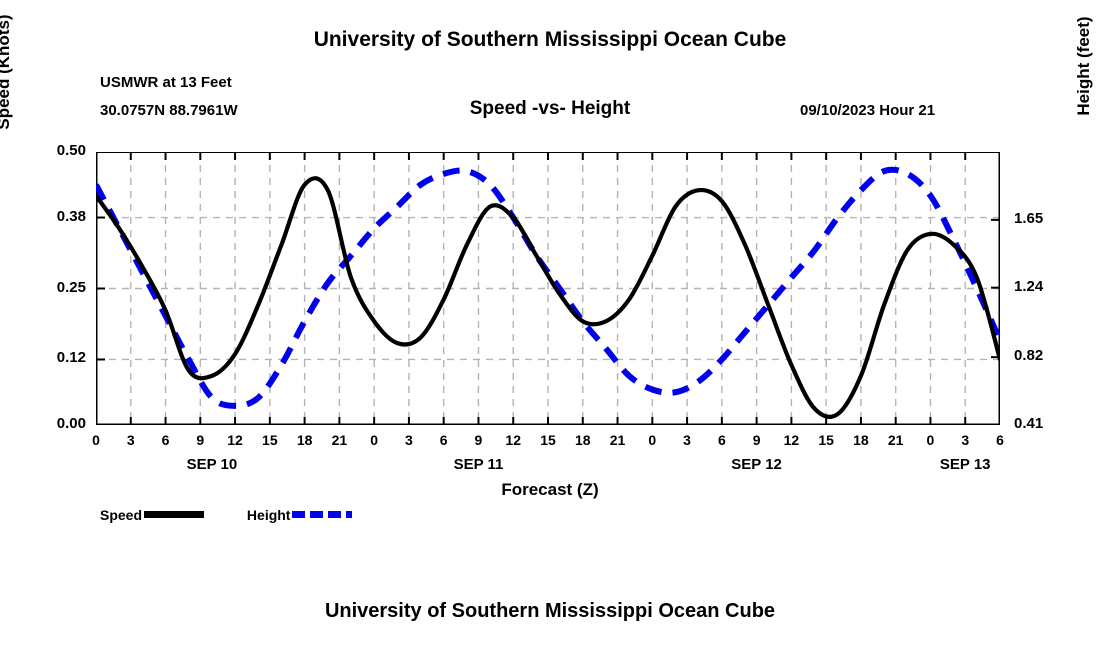  Describe the element at coordinates (1029, 218) in the screenshot. I see `y-axis-right-tick-label: 1.65` at that location.